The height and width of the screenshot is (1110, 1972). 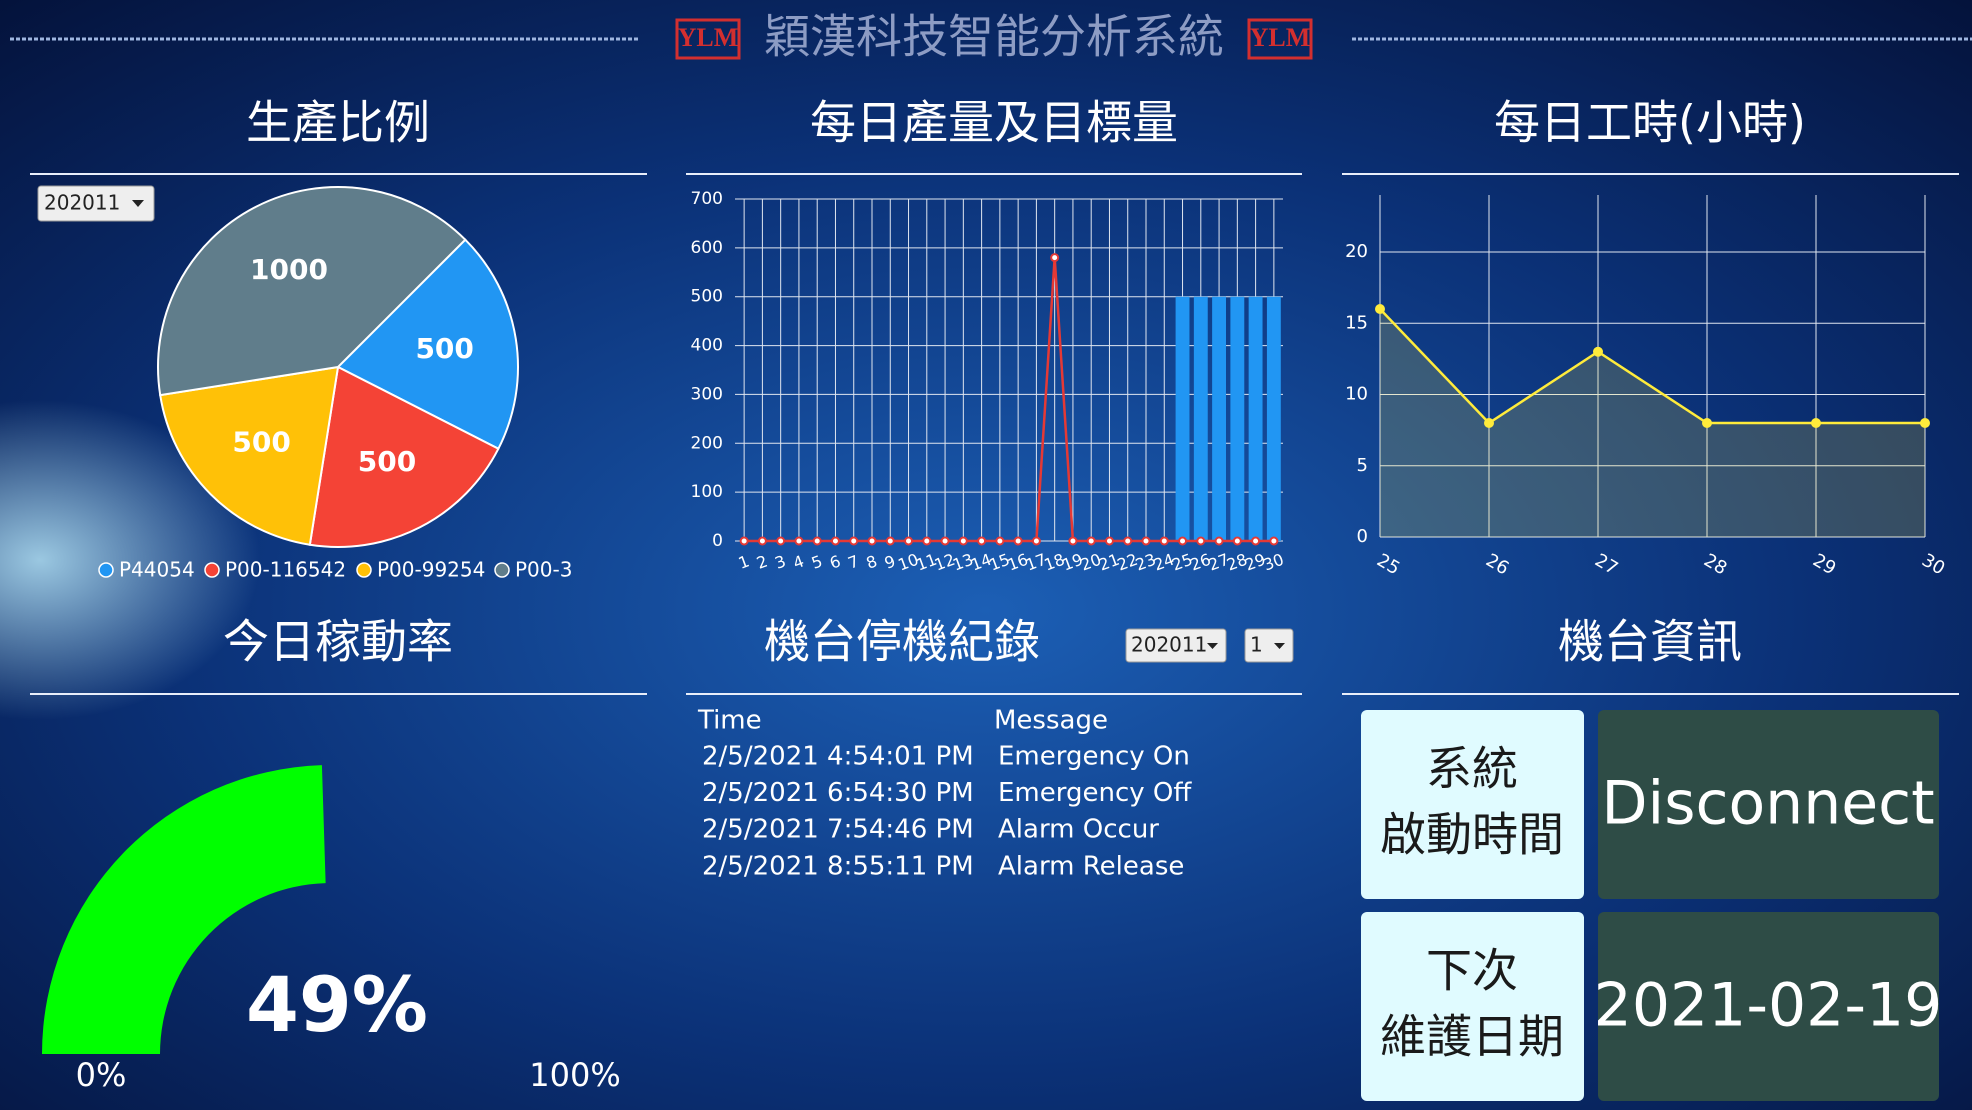 I want to click on select-value: 1, so click(x=1256, y=645).